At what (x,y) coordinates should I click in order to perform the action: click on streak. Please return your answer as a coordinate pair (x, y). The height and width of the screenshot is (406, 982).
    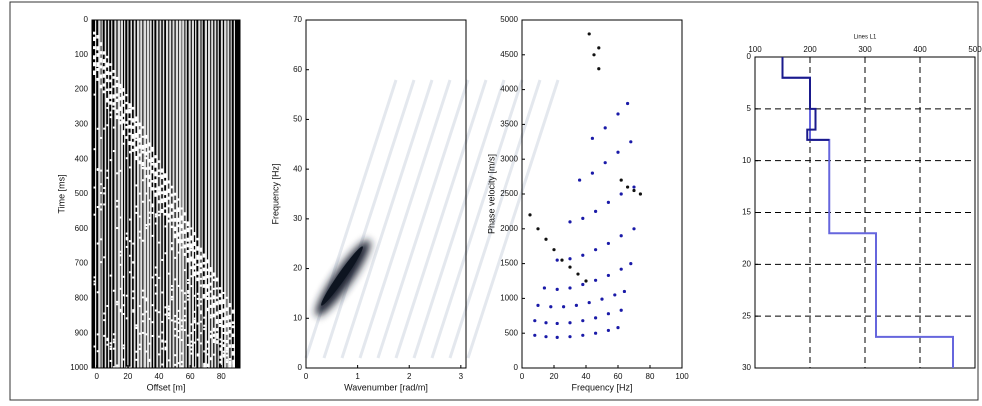
    Looking at the image, I should click on (369, 219).